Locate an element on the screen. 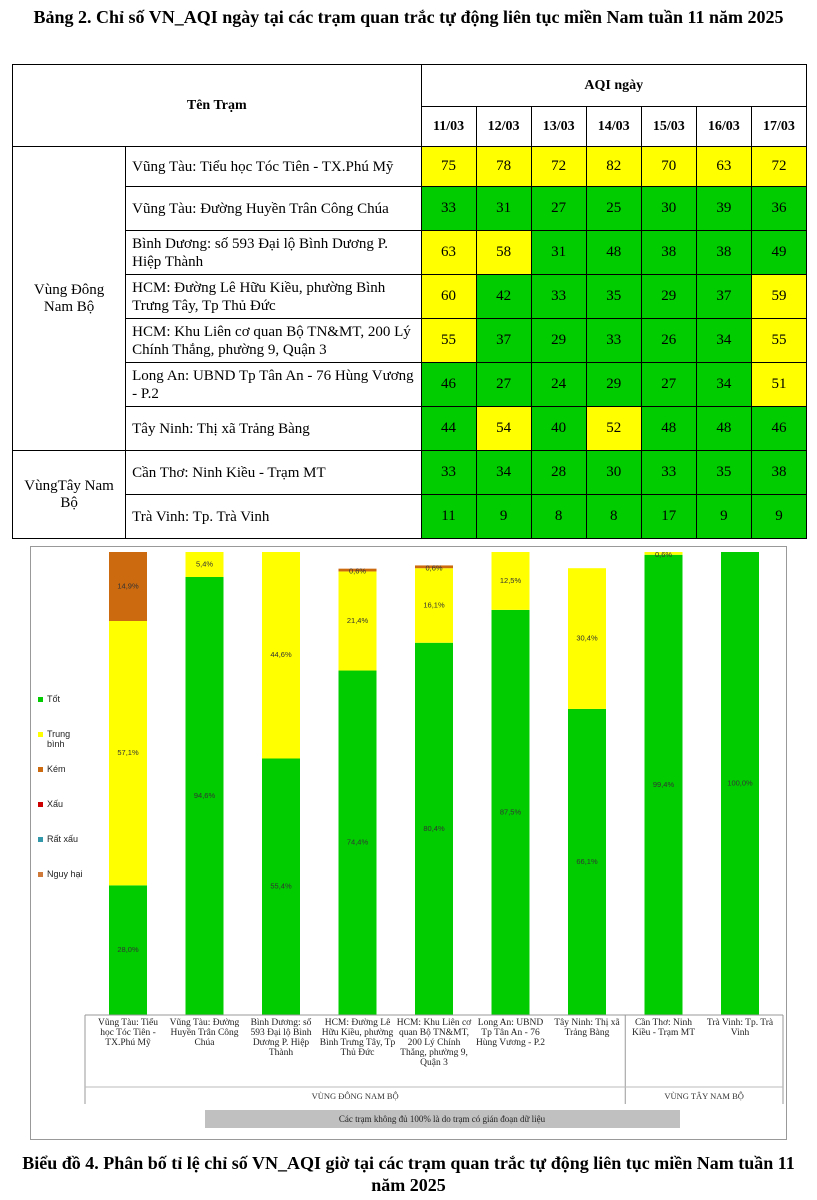  value-label: 80,4% is located at coordinates (434, 828).